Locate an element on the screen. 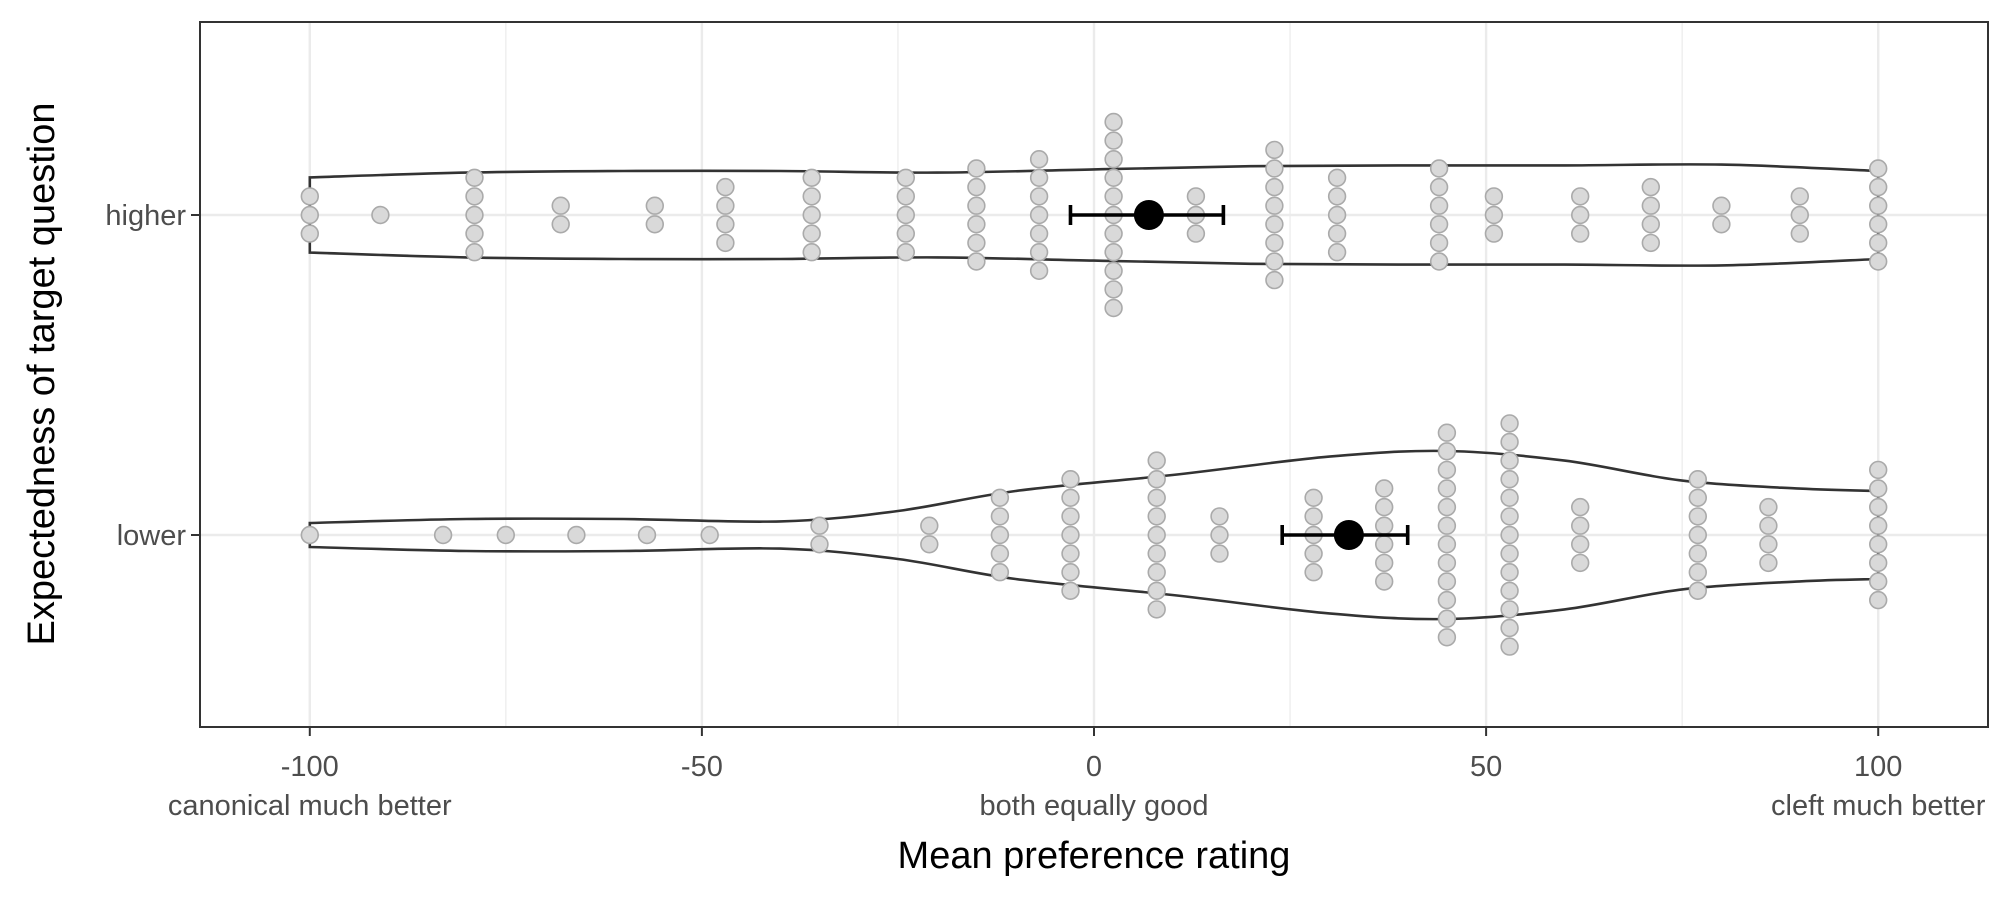 The image size is (2010, 900). means-with-error-bars is located at coordinates (1239, 375).